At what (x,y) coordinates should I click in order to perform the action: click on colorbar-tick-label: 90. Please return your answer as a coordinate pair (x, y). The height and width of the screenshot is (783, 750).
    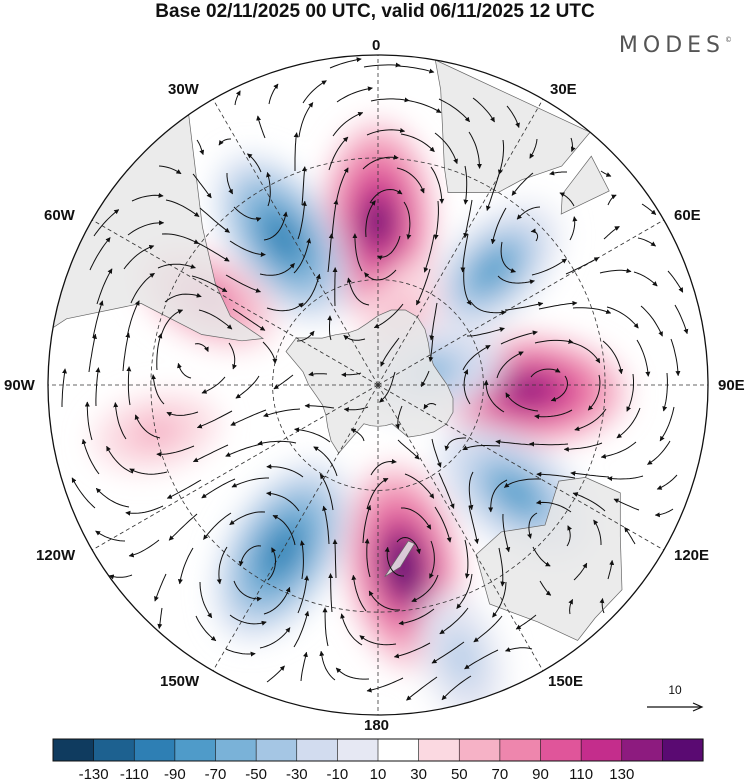
    Looking at the image, I should click on (540, 774).